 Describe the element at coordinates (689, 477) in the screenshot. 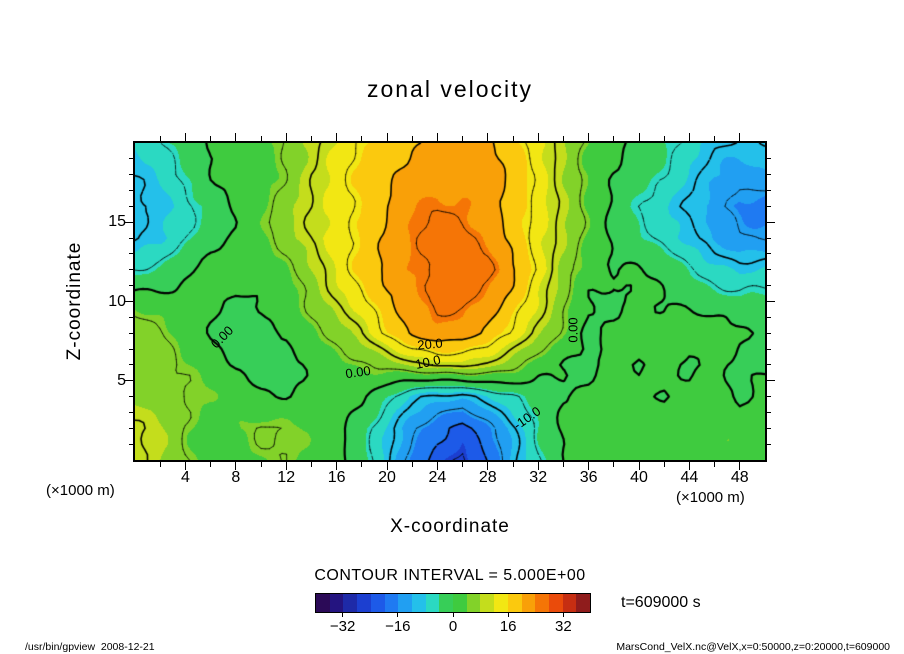

I see `x-tick-label: 44` at that location.